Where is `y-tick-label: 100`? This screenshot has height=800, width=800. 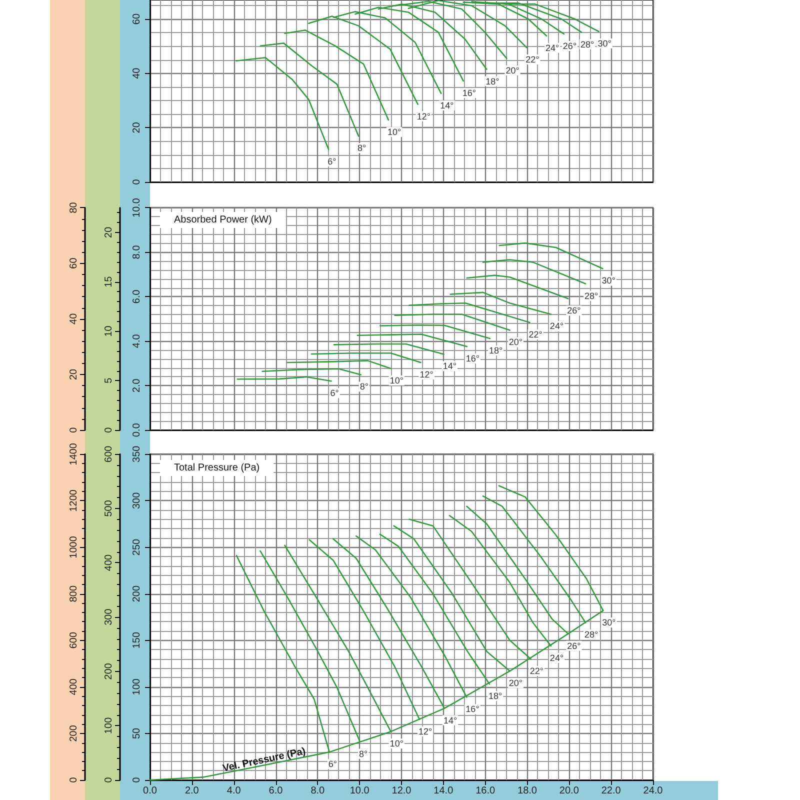 y-tick-label: 100 is located at coordinates (137, 687).